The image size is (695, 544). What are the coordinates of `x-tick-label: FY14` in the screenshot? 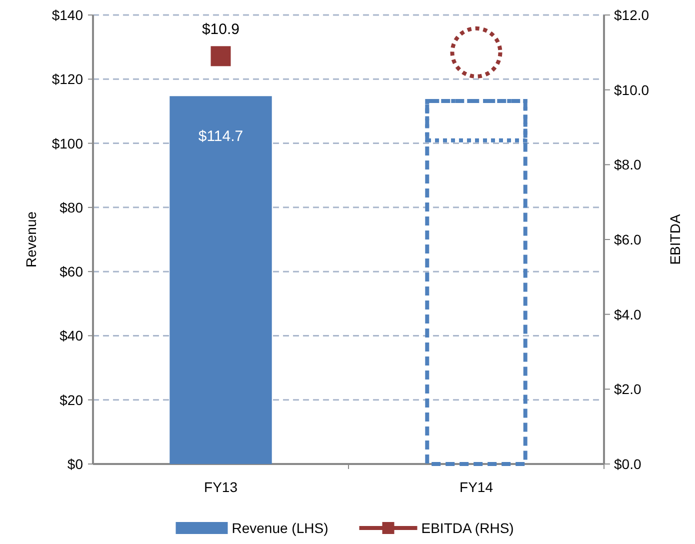 It's located at (477, 487).